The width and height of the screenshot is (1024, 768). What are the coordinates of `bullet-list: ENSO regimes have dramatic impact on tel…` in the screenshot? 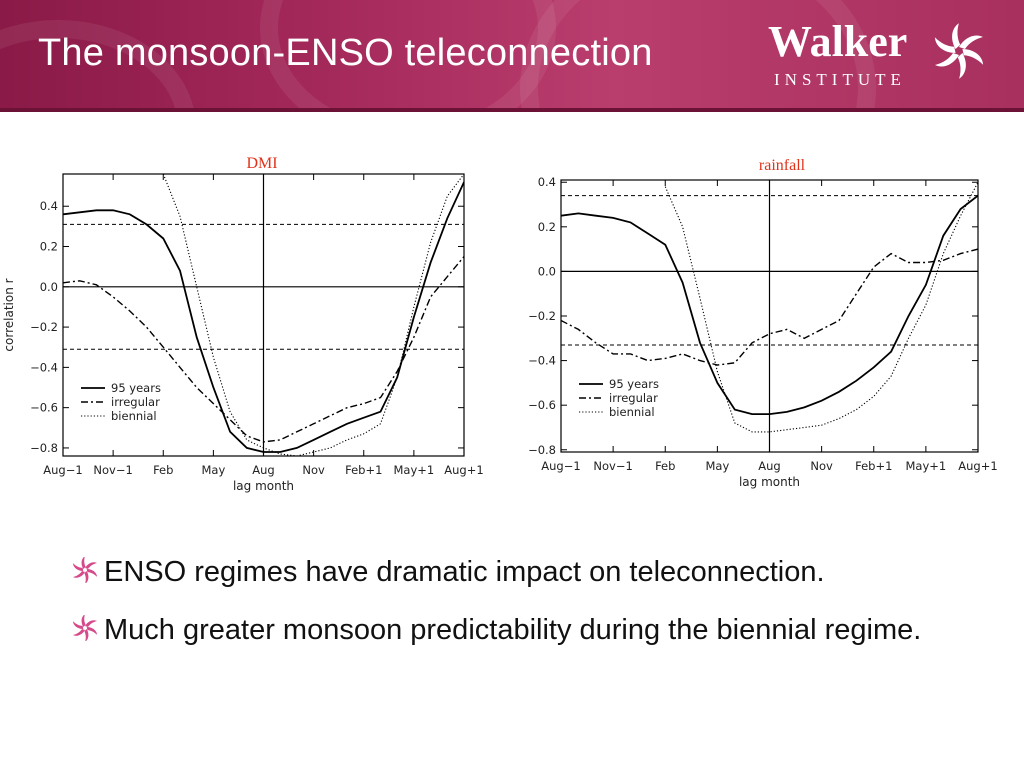 It's located at (522, 610).